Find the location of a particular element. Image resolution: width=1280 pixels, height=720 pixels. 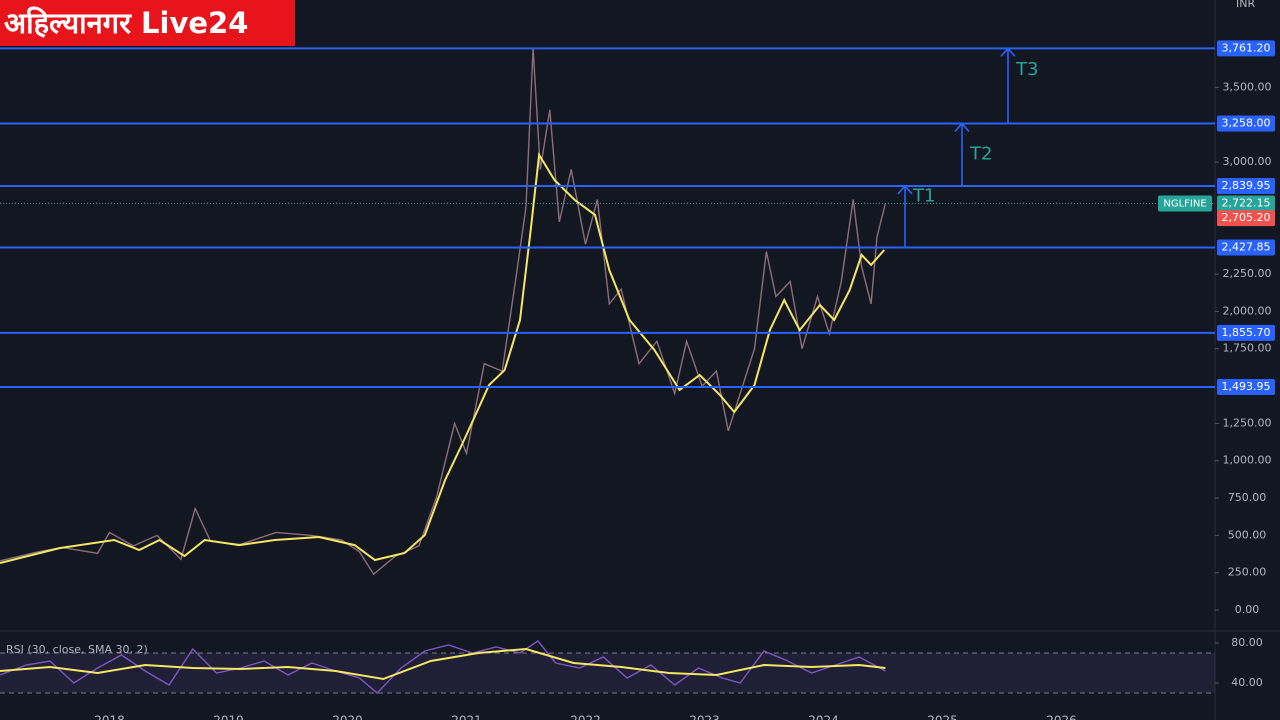

rsi-band is located at coordinates (607, 673).